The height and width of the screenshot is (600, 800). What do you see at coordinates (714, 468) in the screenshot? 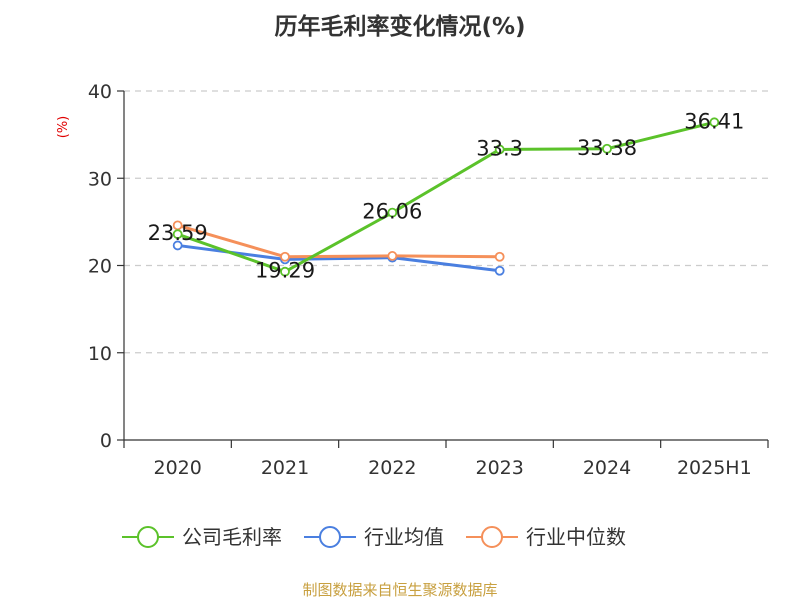
I see `x-tick-label: 2025H1` at bounding box center [714, 468].